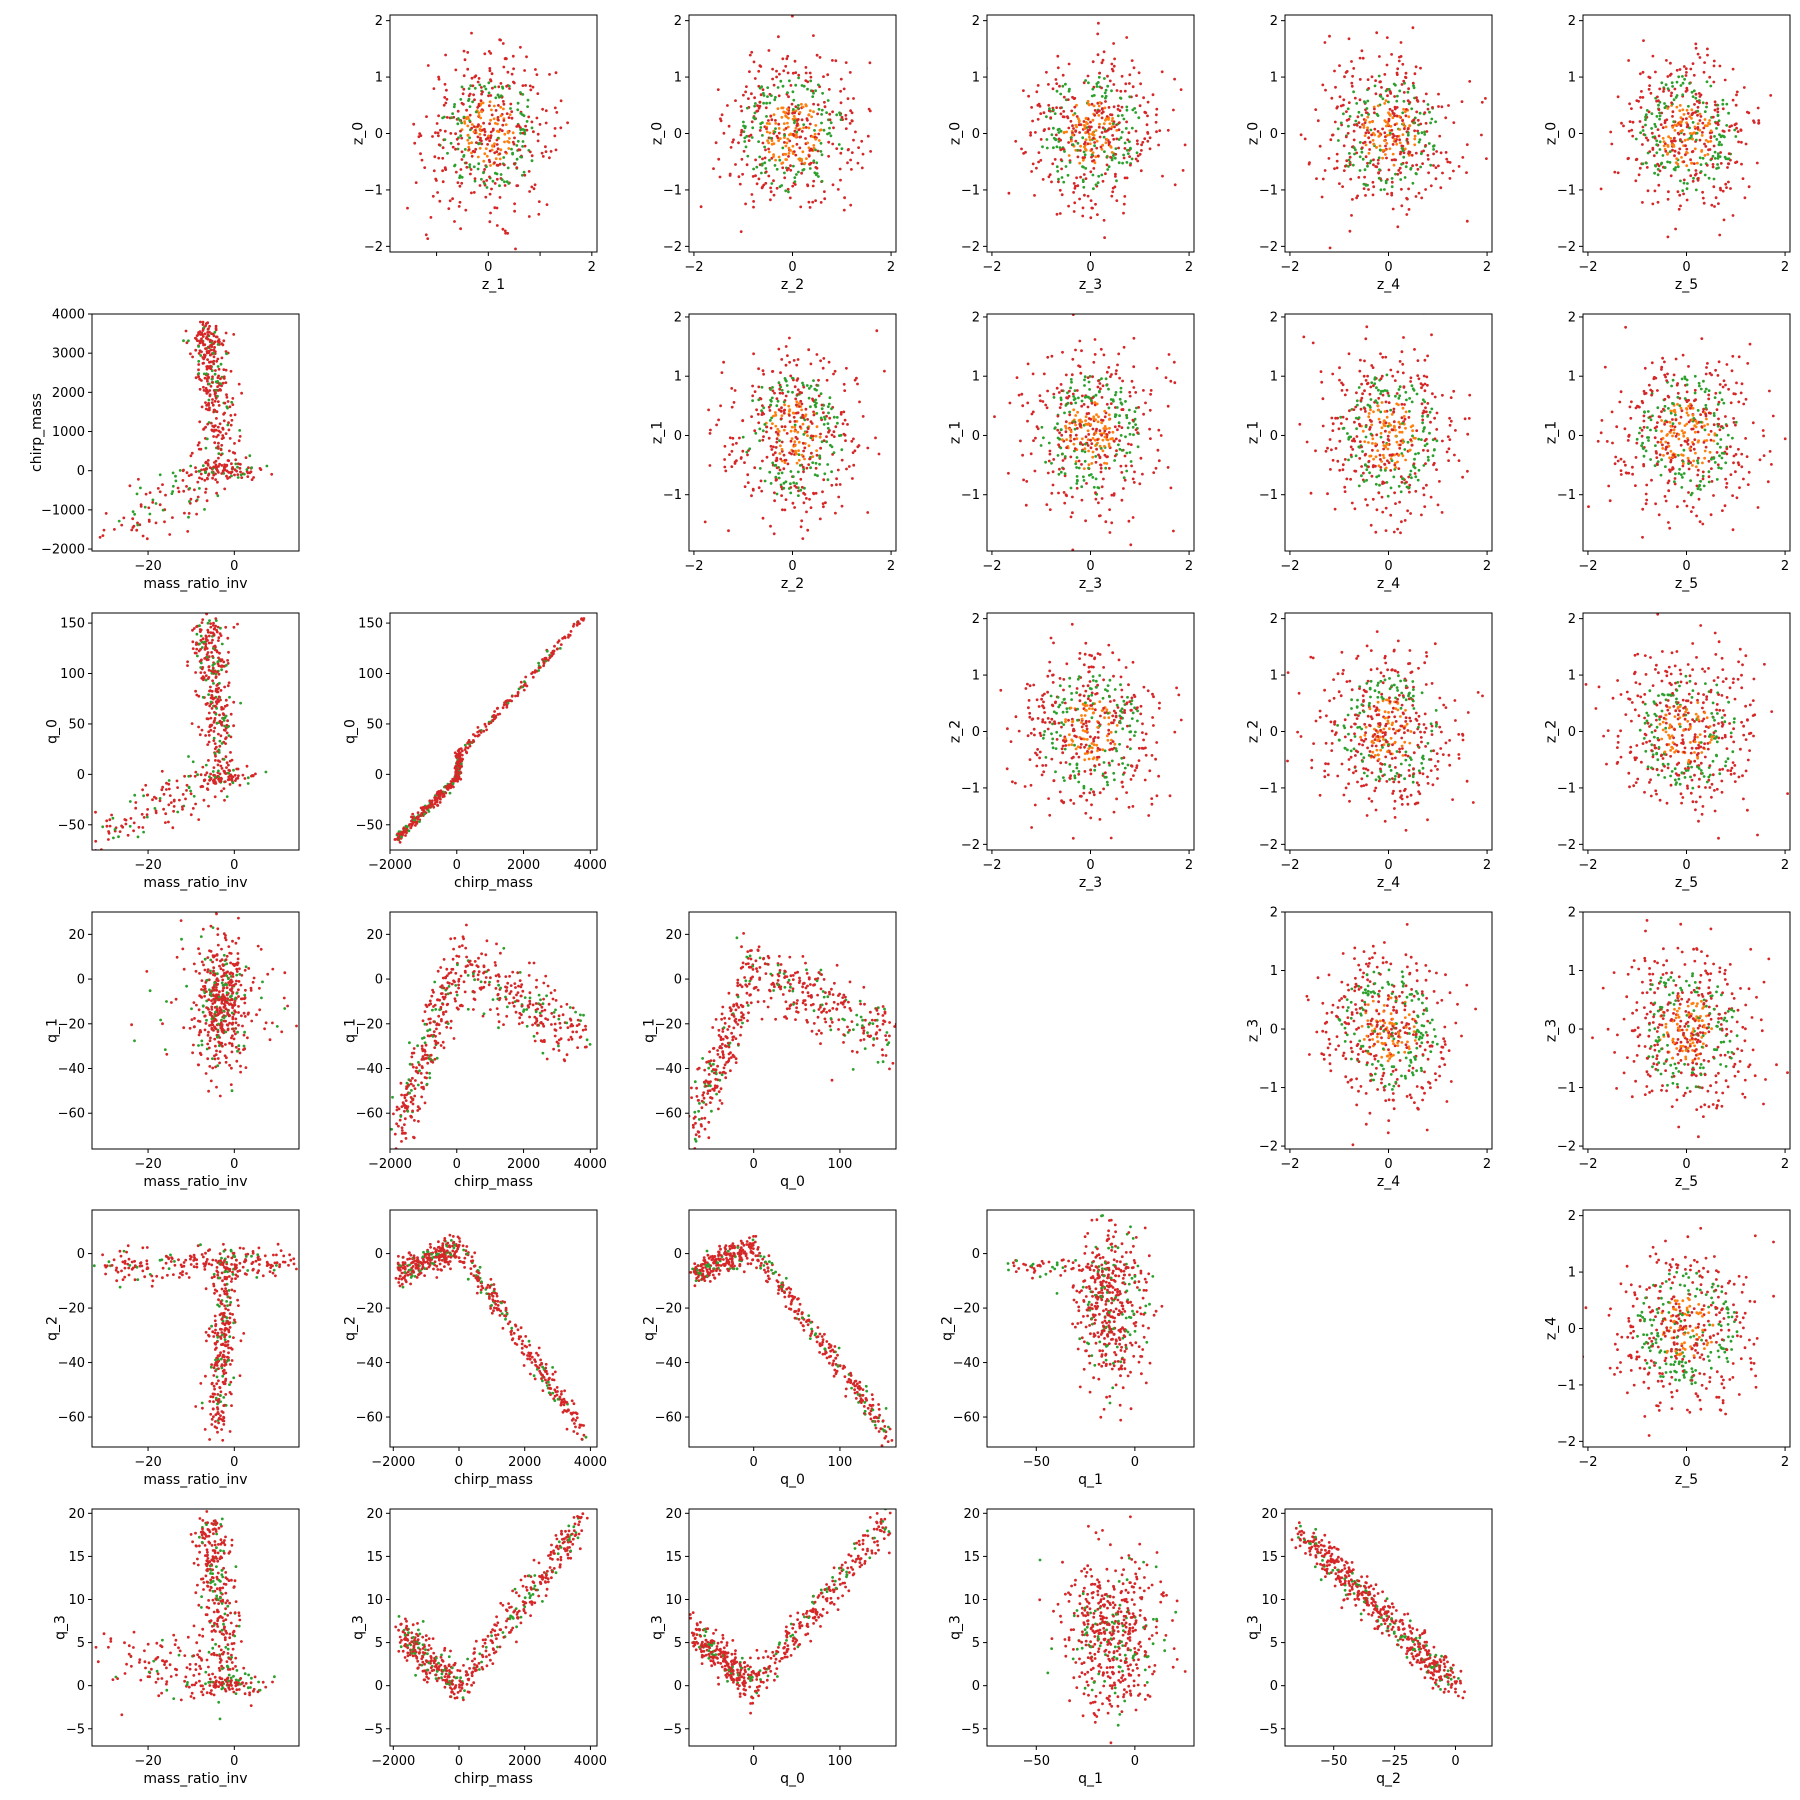 This screenshot has height=1800, width=1800. What do you see at coordinates (891, 267) in the screenshot?
I see `x-tick-label: 2` at bounding box center [891, 267].